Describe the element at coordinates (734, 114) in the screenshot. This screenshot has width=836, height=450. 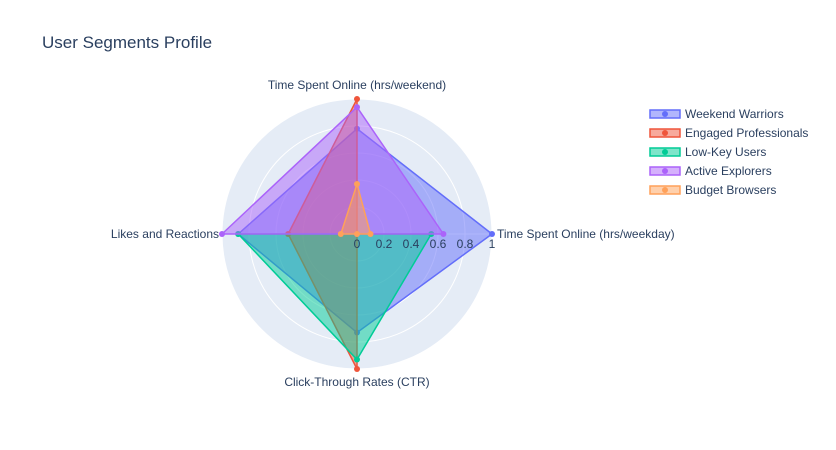
I see `legend-label: Weekend Warriors` at that location.